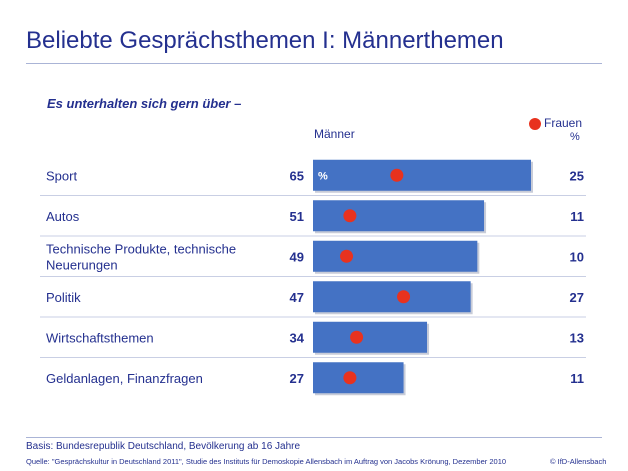  Describe the element at coordinates (297, 216) in the screenshot. I see `maenner-value-label: 51` at that location.